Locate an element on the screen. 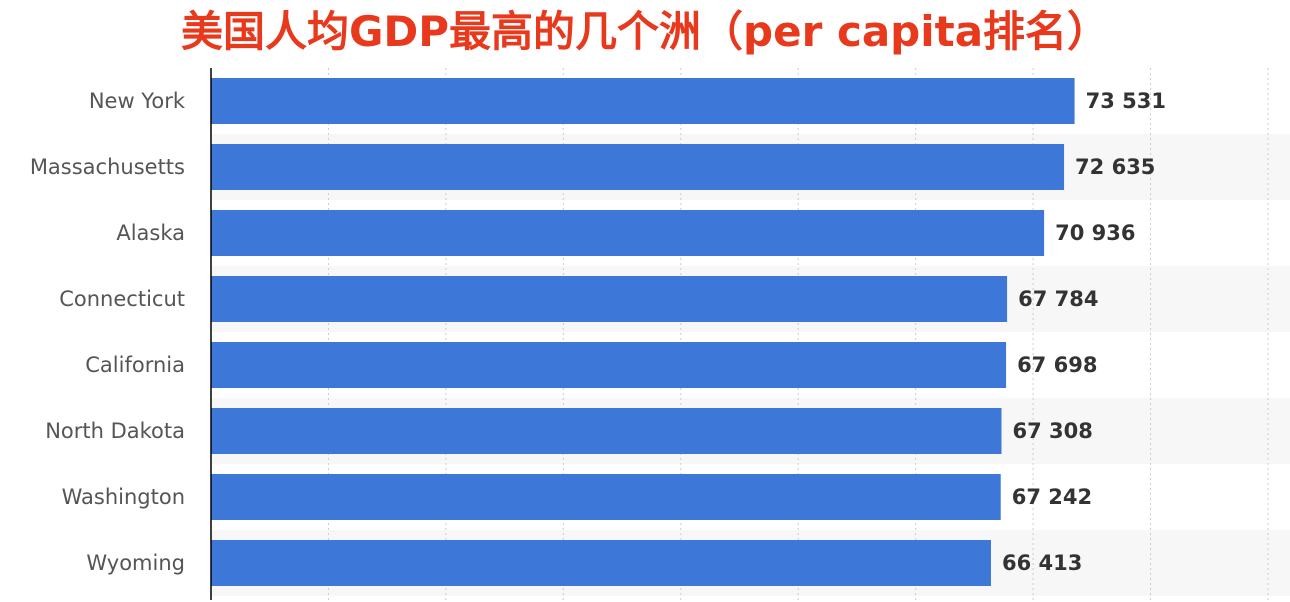 The width and height of the screenshot is (1290, 602). category-label: New York is located at coordinates (137, 101).